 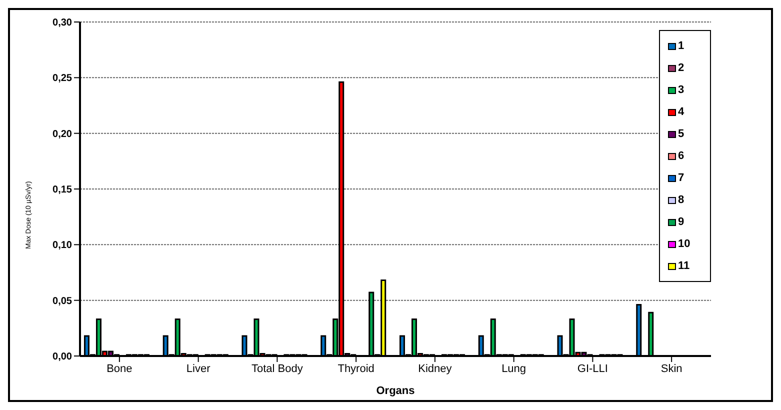 I want to click on x-axis-title: Organs, so click(x=395, y=391).